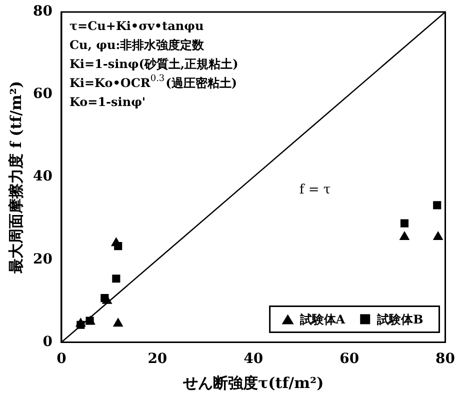  Describe the element at coordinates (137, 45) in the screenshot. I see `annotation: Cu, φu:非排水強度定数` at that location.